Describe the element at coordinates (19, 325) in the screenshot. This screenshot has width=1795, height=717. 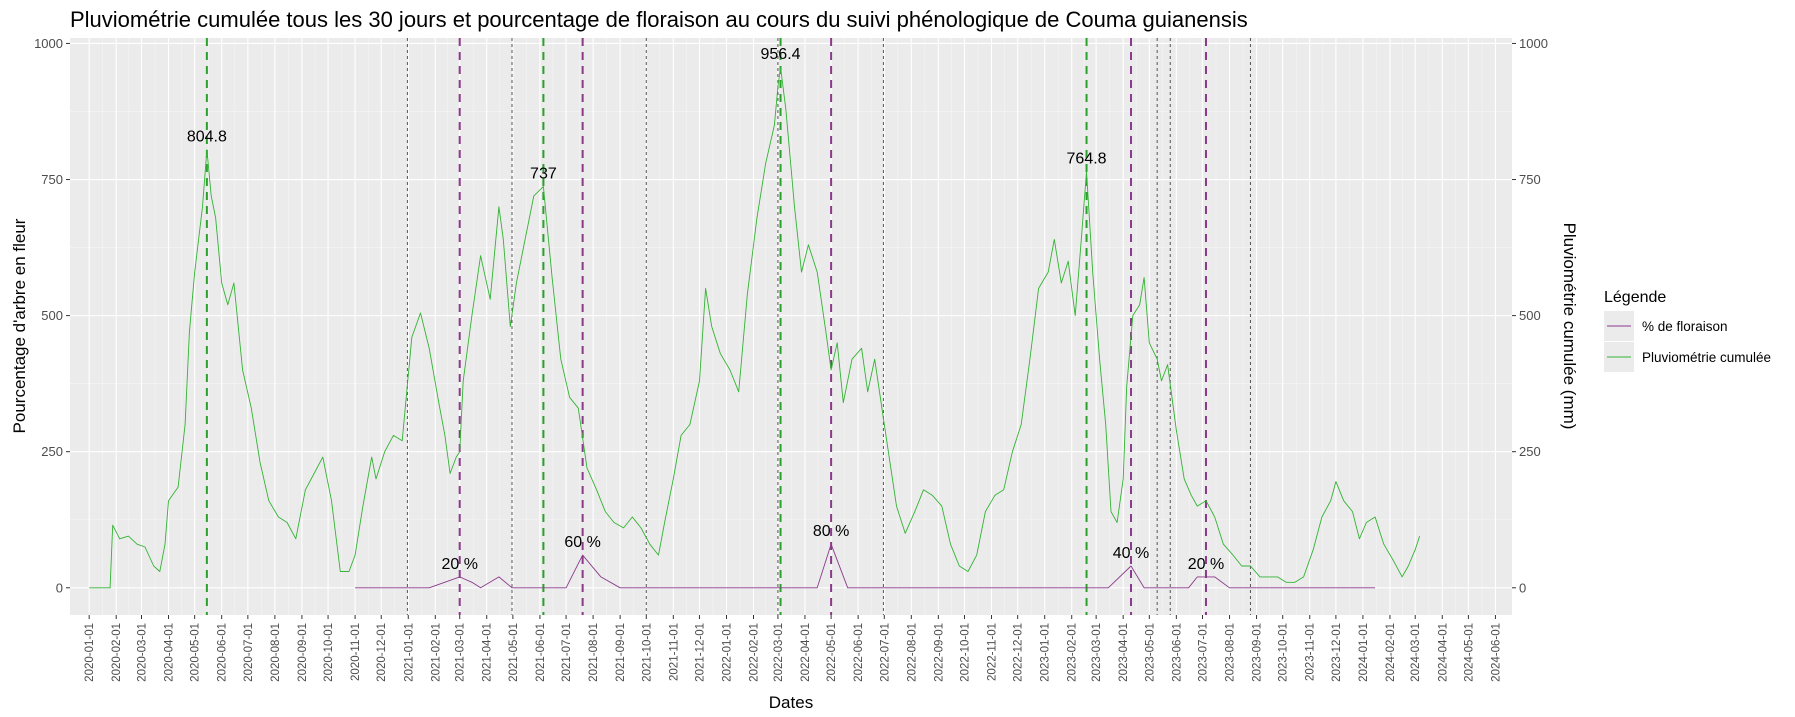
I see `y-axis-left-label: Pourcentage d'arbre en fleur` at that location.